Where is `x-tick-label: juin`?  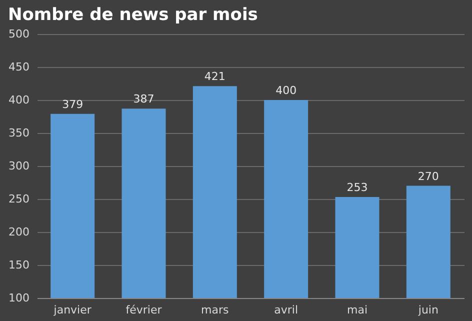
x-tick-label: juin is located at coordinates (427, 310).